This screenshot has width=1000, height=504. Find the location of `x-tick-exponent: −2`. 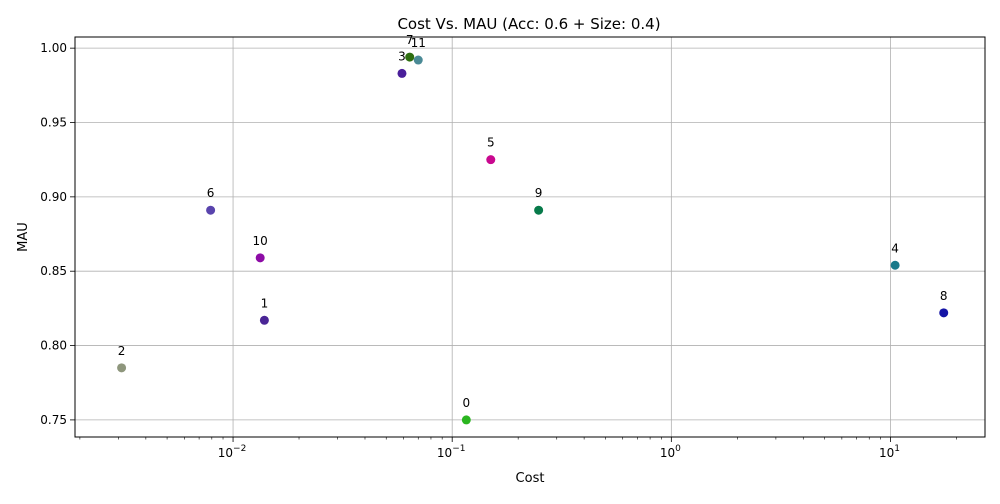

x-tick-exponent: −2 is located at coordinates (239, 449).